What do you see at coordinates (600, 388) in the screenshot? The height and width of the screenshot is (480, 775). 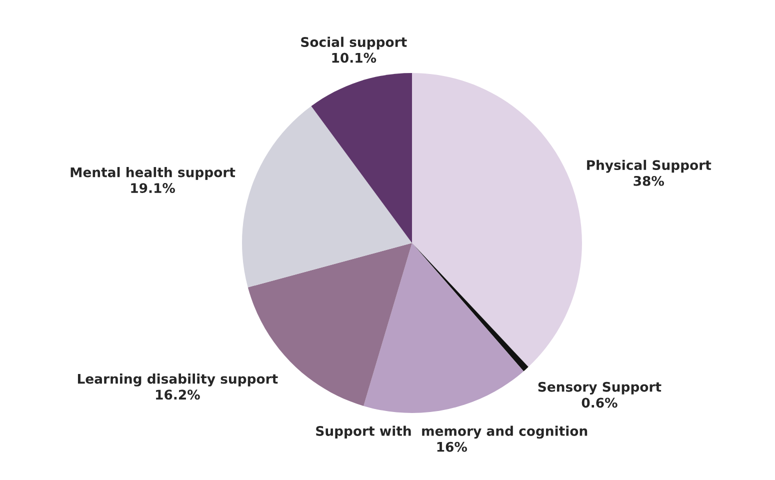 I see `slice-label: Sensory Support` at bounding box center [600, 388].